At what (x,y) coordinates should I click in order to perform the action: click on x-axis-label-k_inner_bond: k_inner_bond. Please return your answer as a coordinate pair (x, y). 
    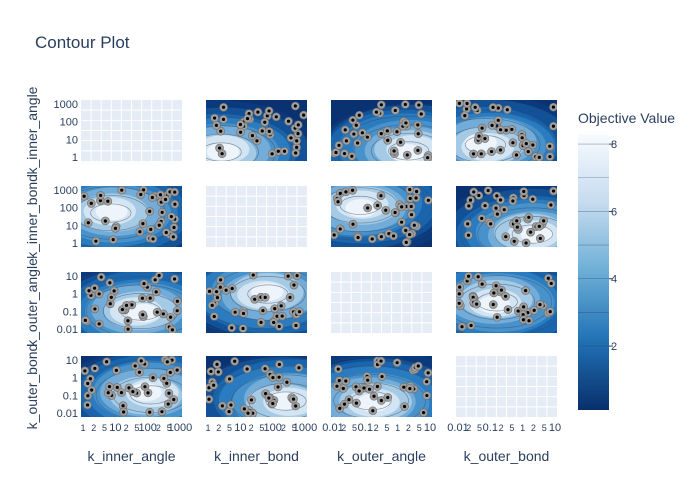
    Looking at the image, I should click on (256, 456).